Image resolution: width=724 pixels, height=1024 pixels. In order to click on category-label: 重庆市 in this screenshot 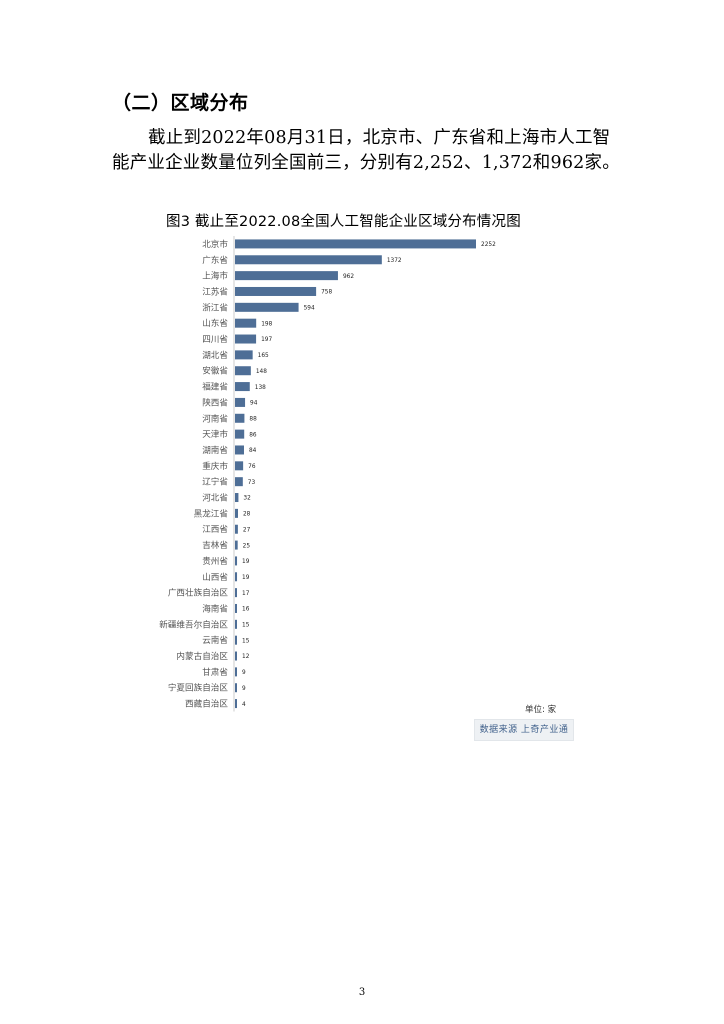, I will do `click(215, 466)`.